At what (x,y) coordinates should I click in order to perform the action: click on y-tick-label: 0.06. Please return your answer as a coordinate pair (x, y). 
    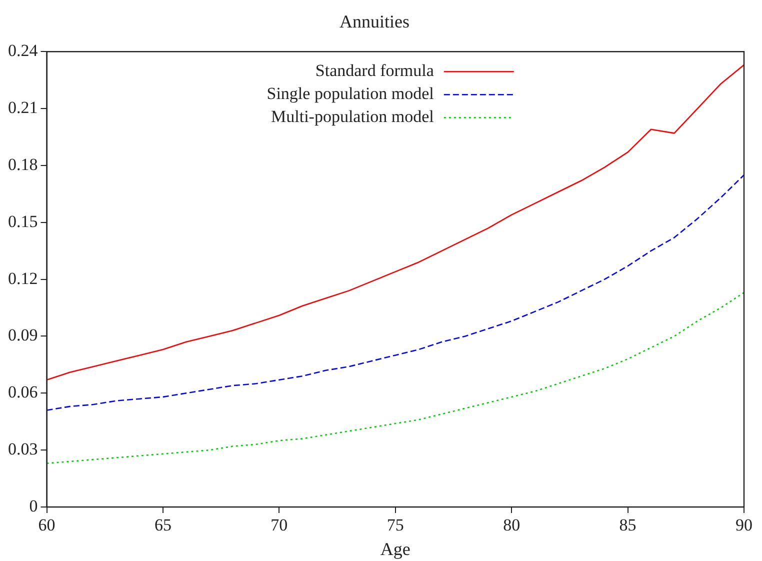
    Looking at the image, I should click on (23, 392).